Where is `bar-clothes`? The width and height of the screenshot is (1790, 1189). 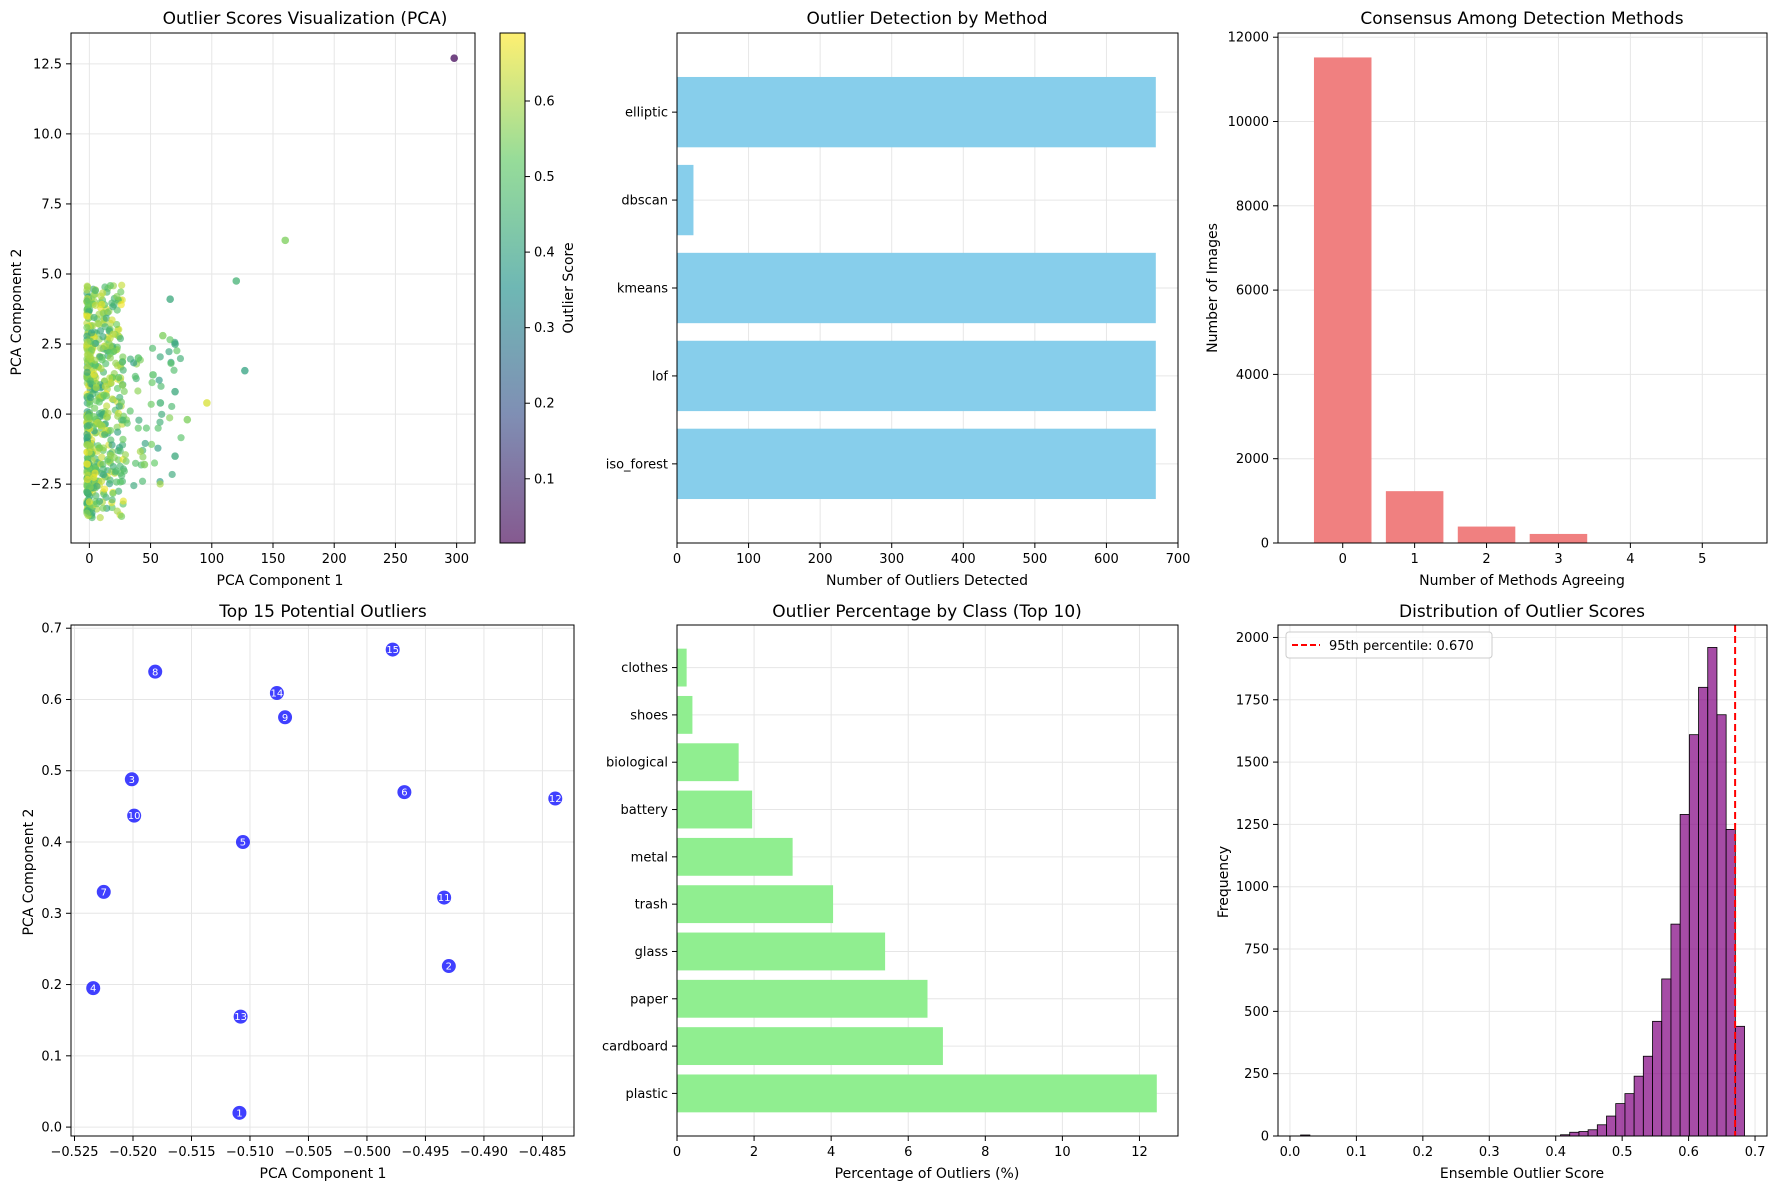
bar-clothes is located at coordinates (682, 667).